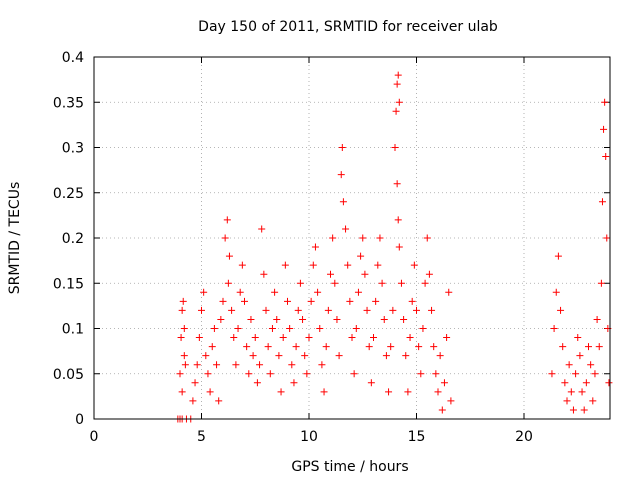 The width and height of the screenshot is (640, 480). Describe the element at coordinates (68, 284) in the screenshot. I see `y-tick-label: 0.15` at that location.